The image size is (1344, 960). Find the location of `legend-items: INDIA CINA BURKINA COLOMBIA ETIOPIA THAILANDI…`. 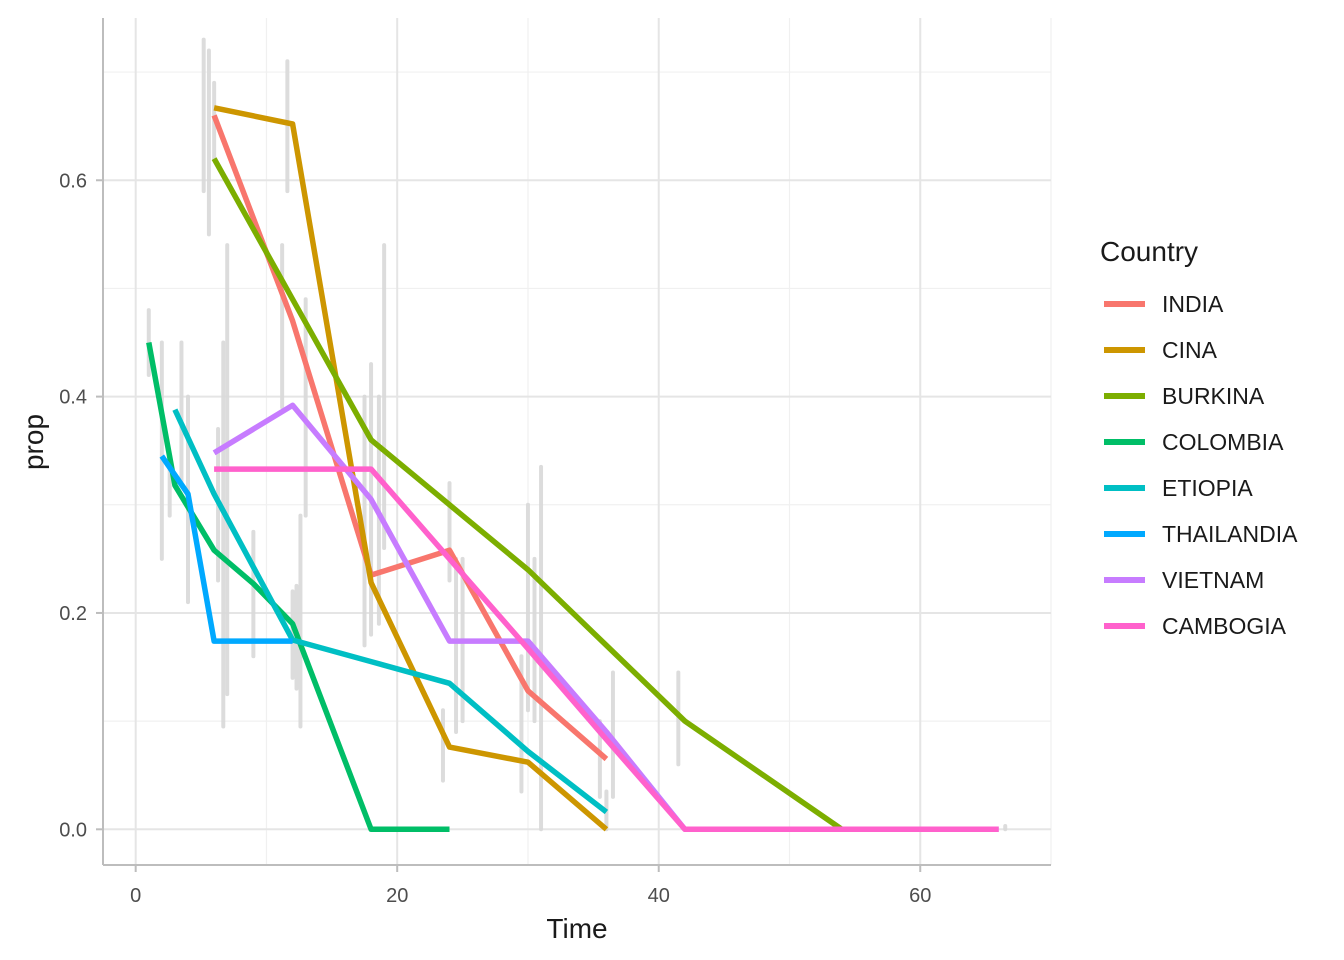

legend-items: INDIA CINA BURKINA COLOMBIA ETIOPIA THAILANDI… is located at coordinates (1201, 465).